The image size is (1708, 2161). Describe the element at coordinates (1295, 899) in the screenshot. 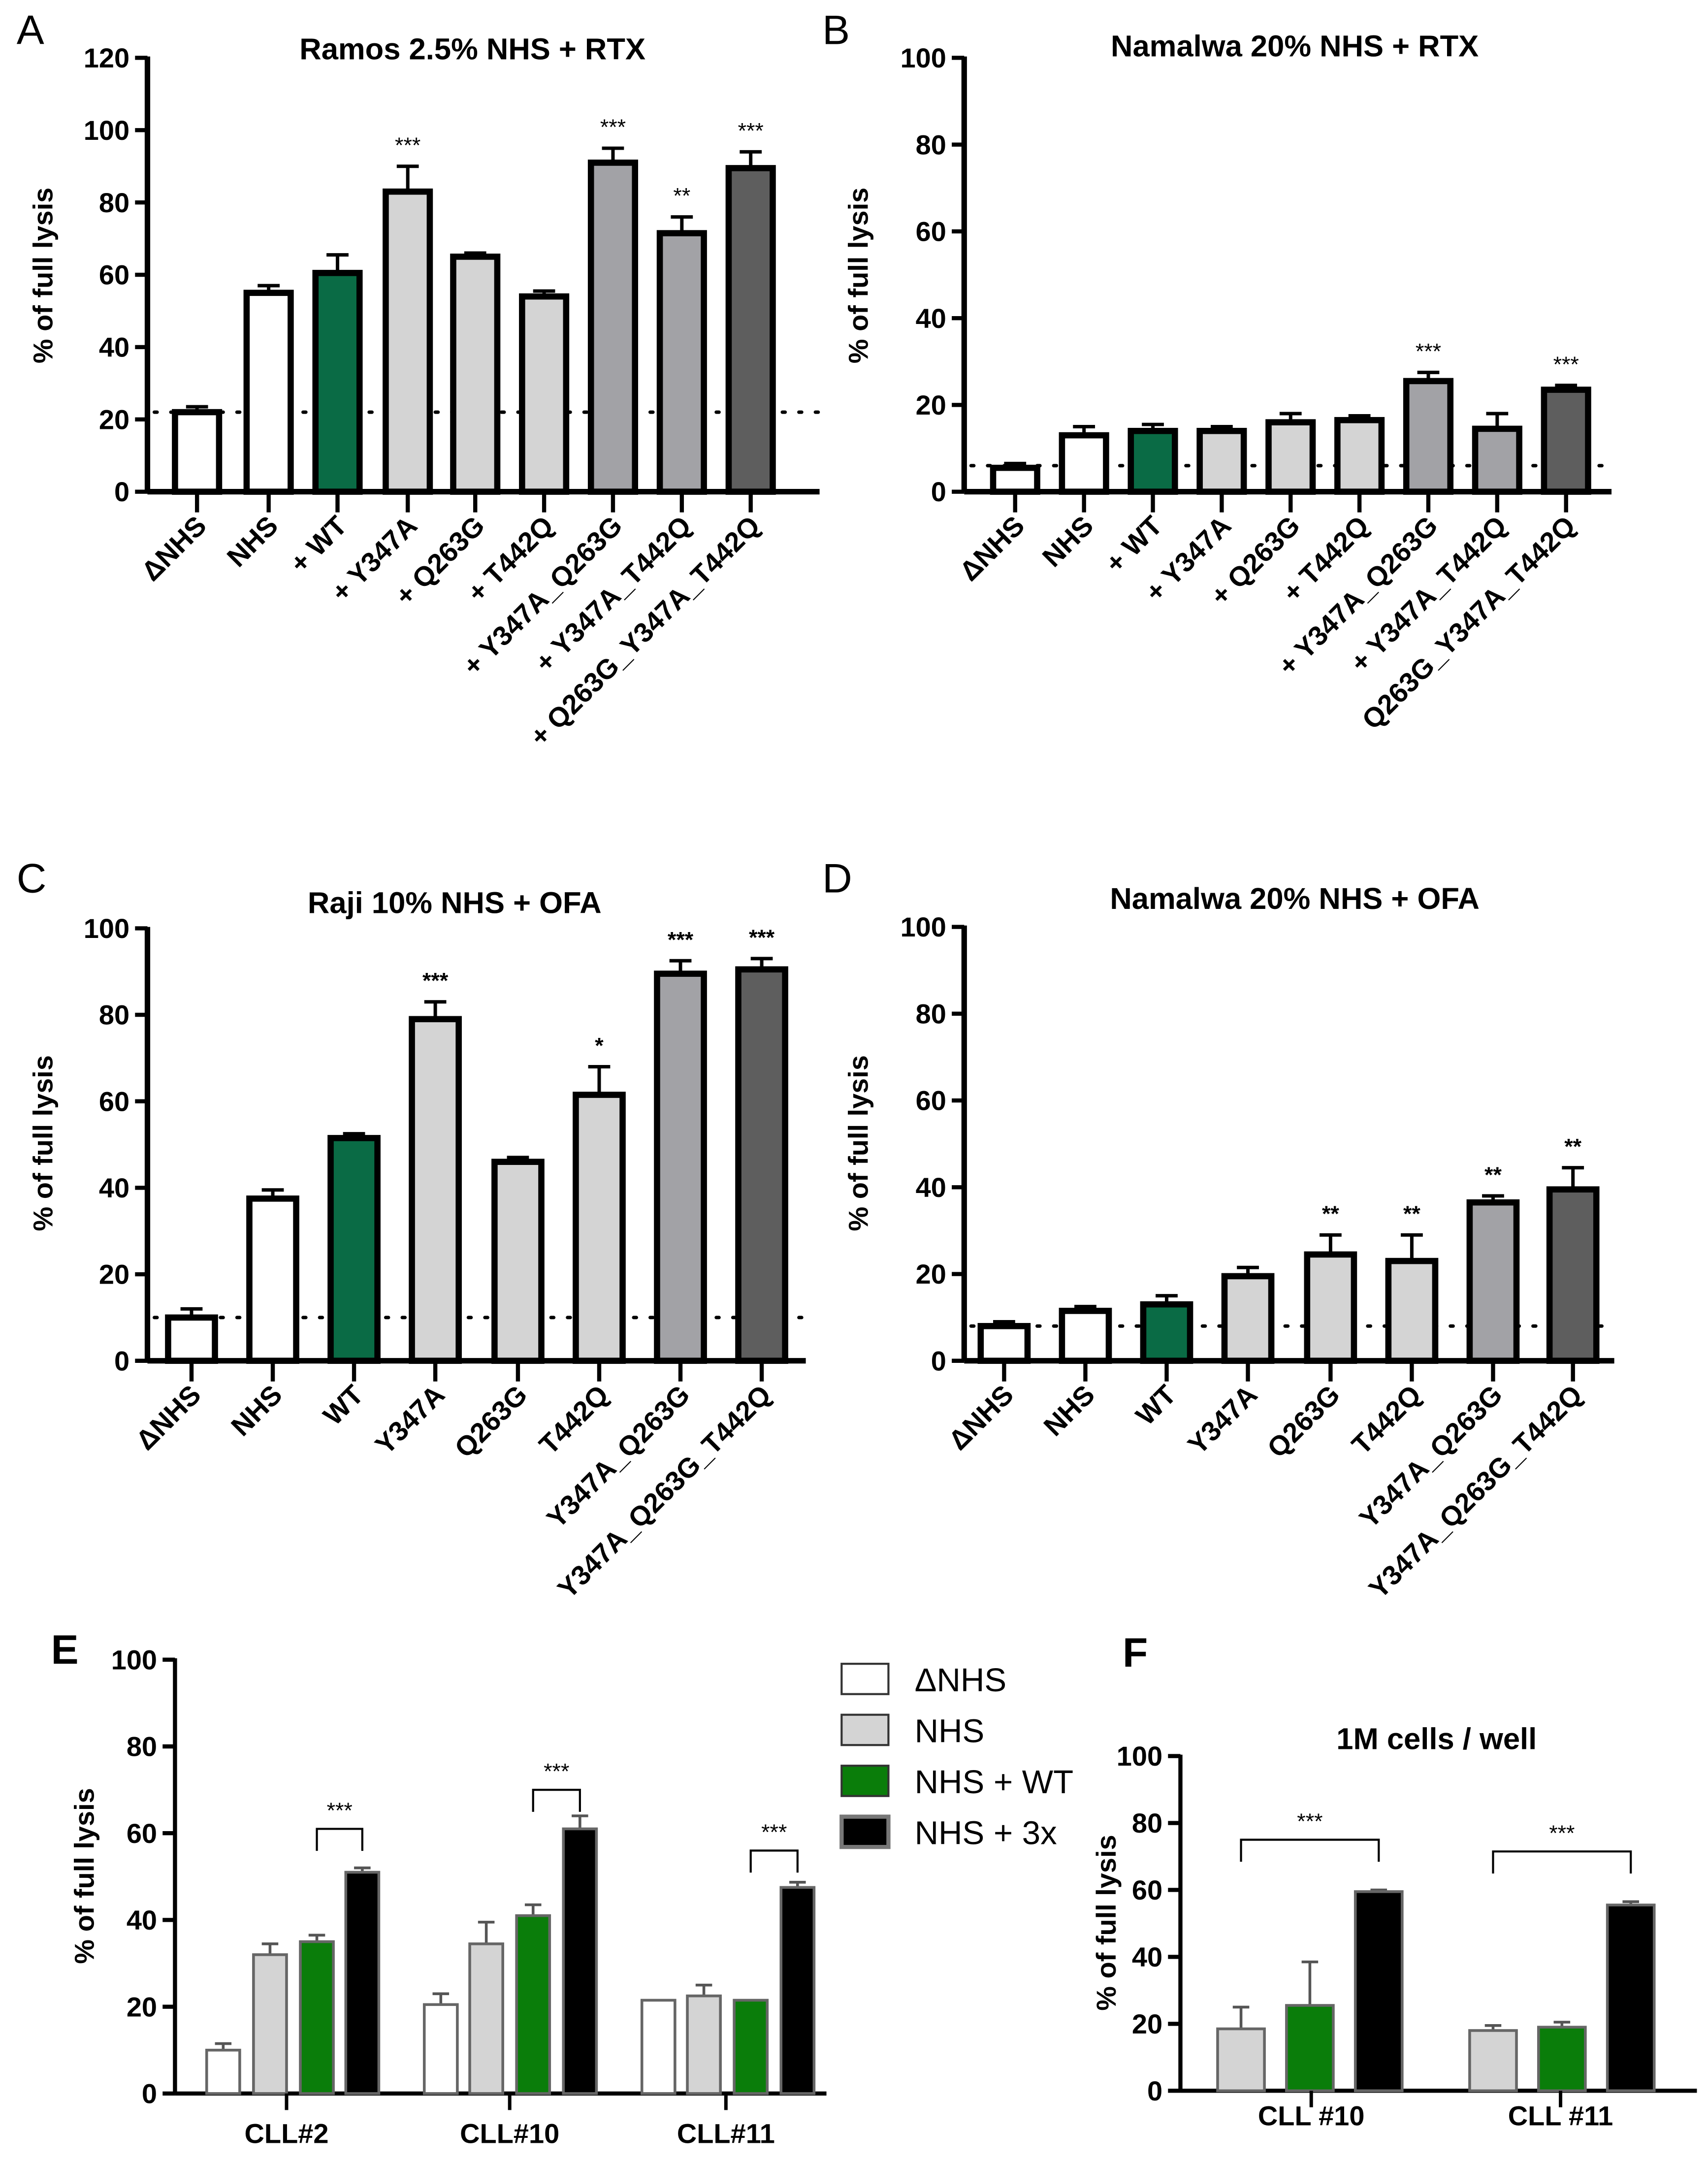

I see `chart-title: Namalwa 20% NHS + OFA` at that location.